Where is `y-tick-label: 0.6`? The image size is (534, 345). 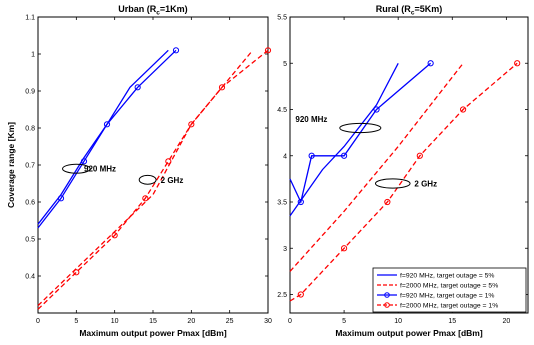
y-tick-label: 0.6 is located at coordinates (30, 203).